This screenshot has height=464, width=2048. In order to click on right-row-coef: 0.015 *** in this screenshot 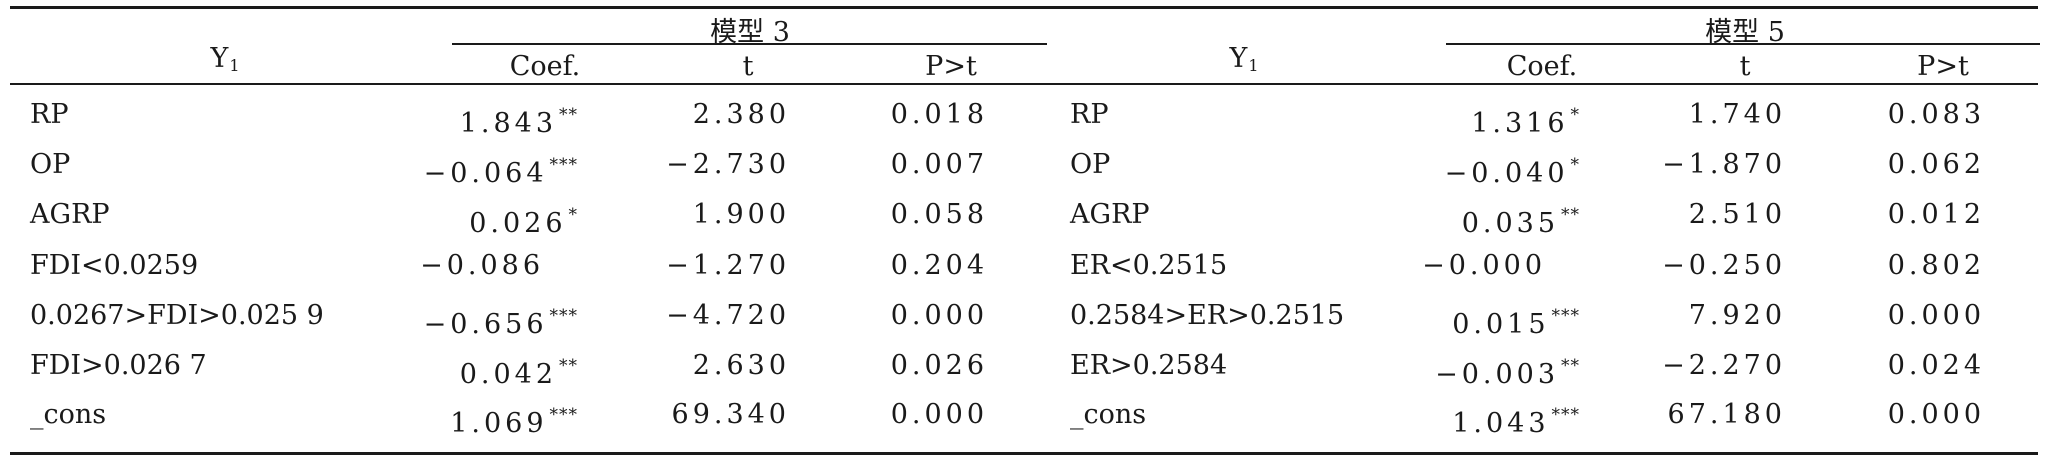, I will do `click(1516, 323)`.